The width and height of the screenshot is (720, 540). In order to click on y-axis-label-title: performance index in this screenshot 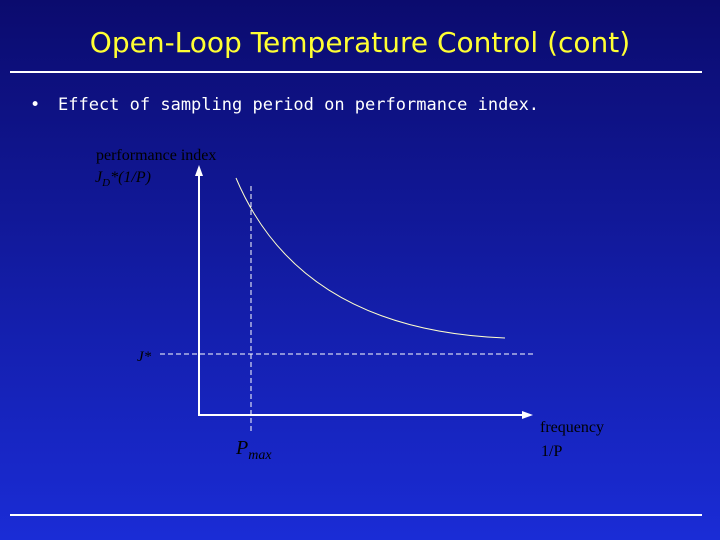, I will do `click(156, 155)`.